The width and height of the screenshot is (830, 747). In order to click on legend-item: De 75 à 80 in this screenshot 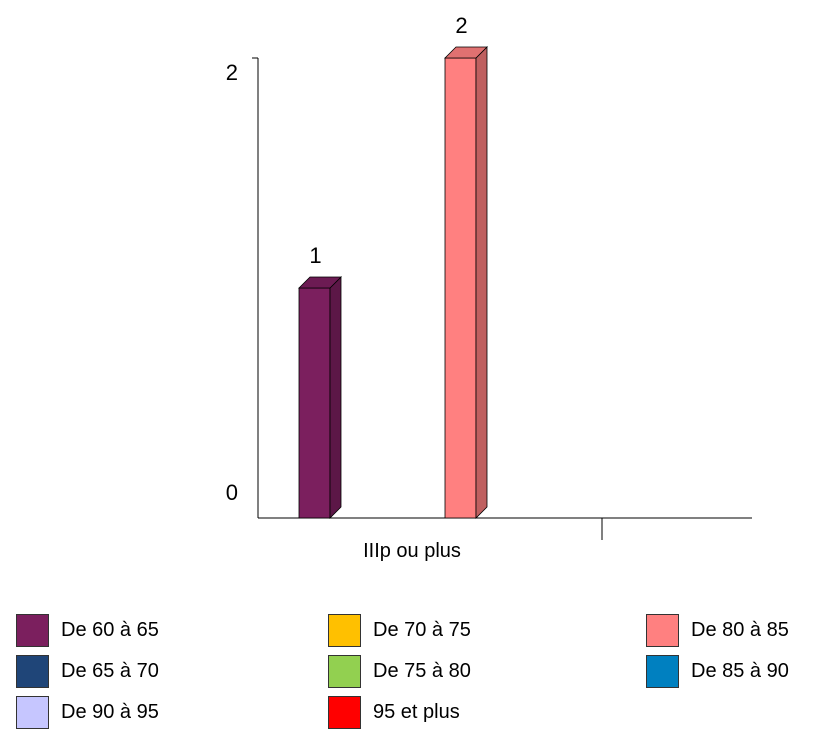, I will do `click(399, 671)`.